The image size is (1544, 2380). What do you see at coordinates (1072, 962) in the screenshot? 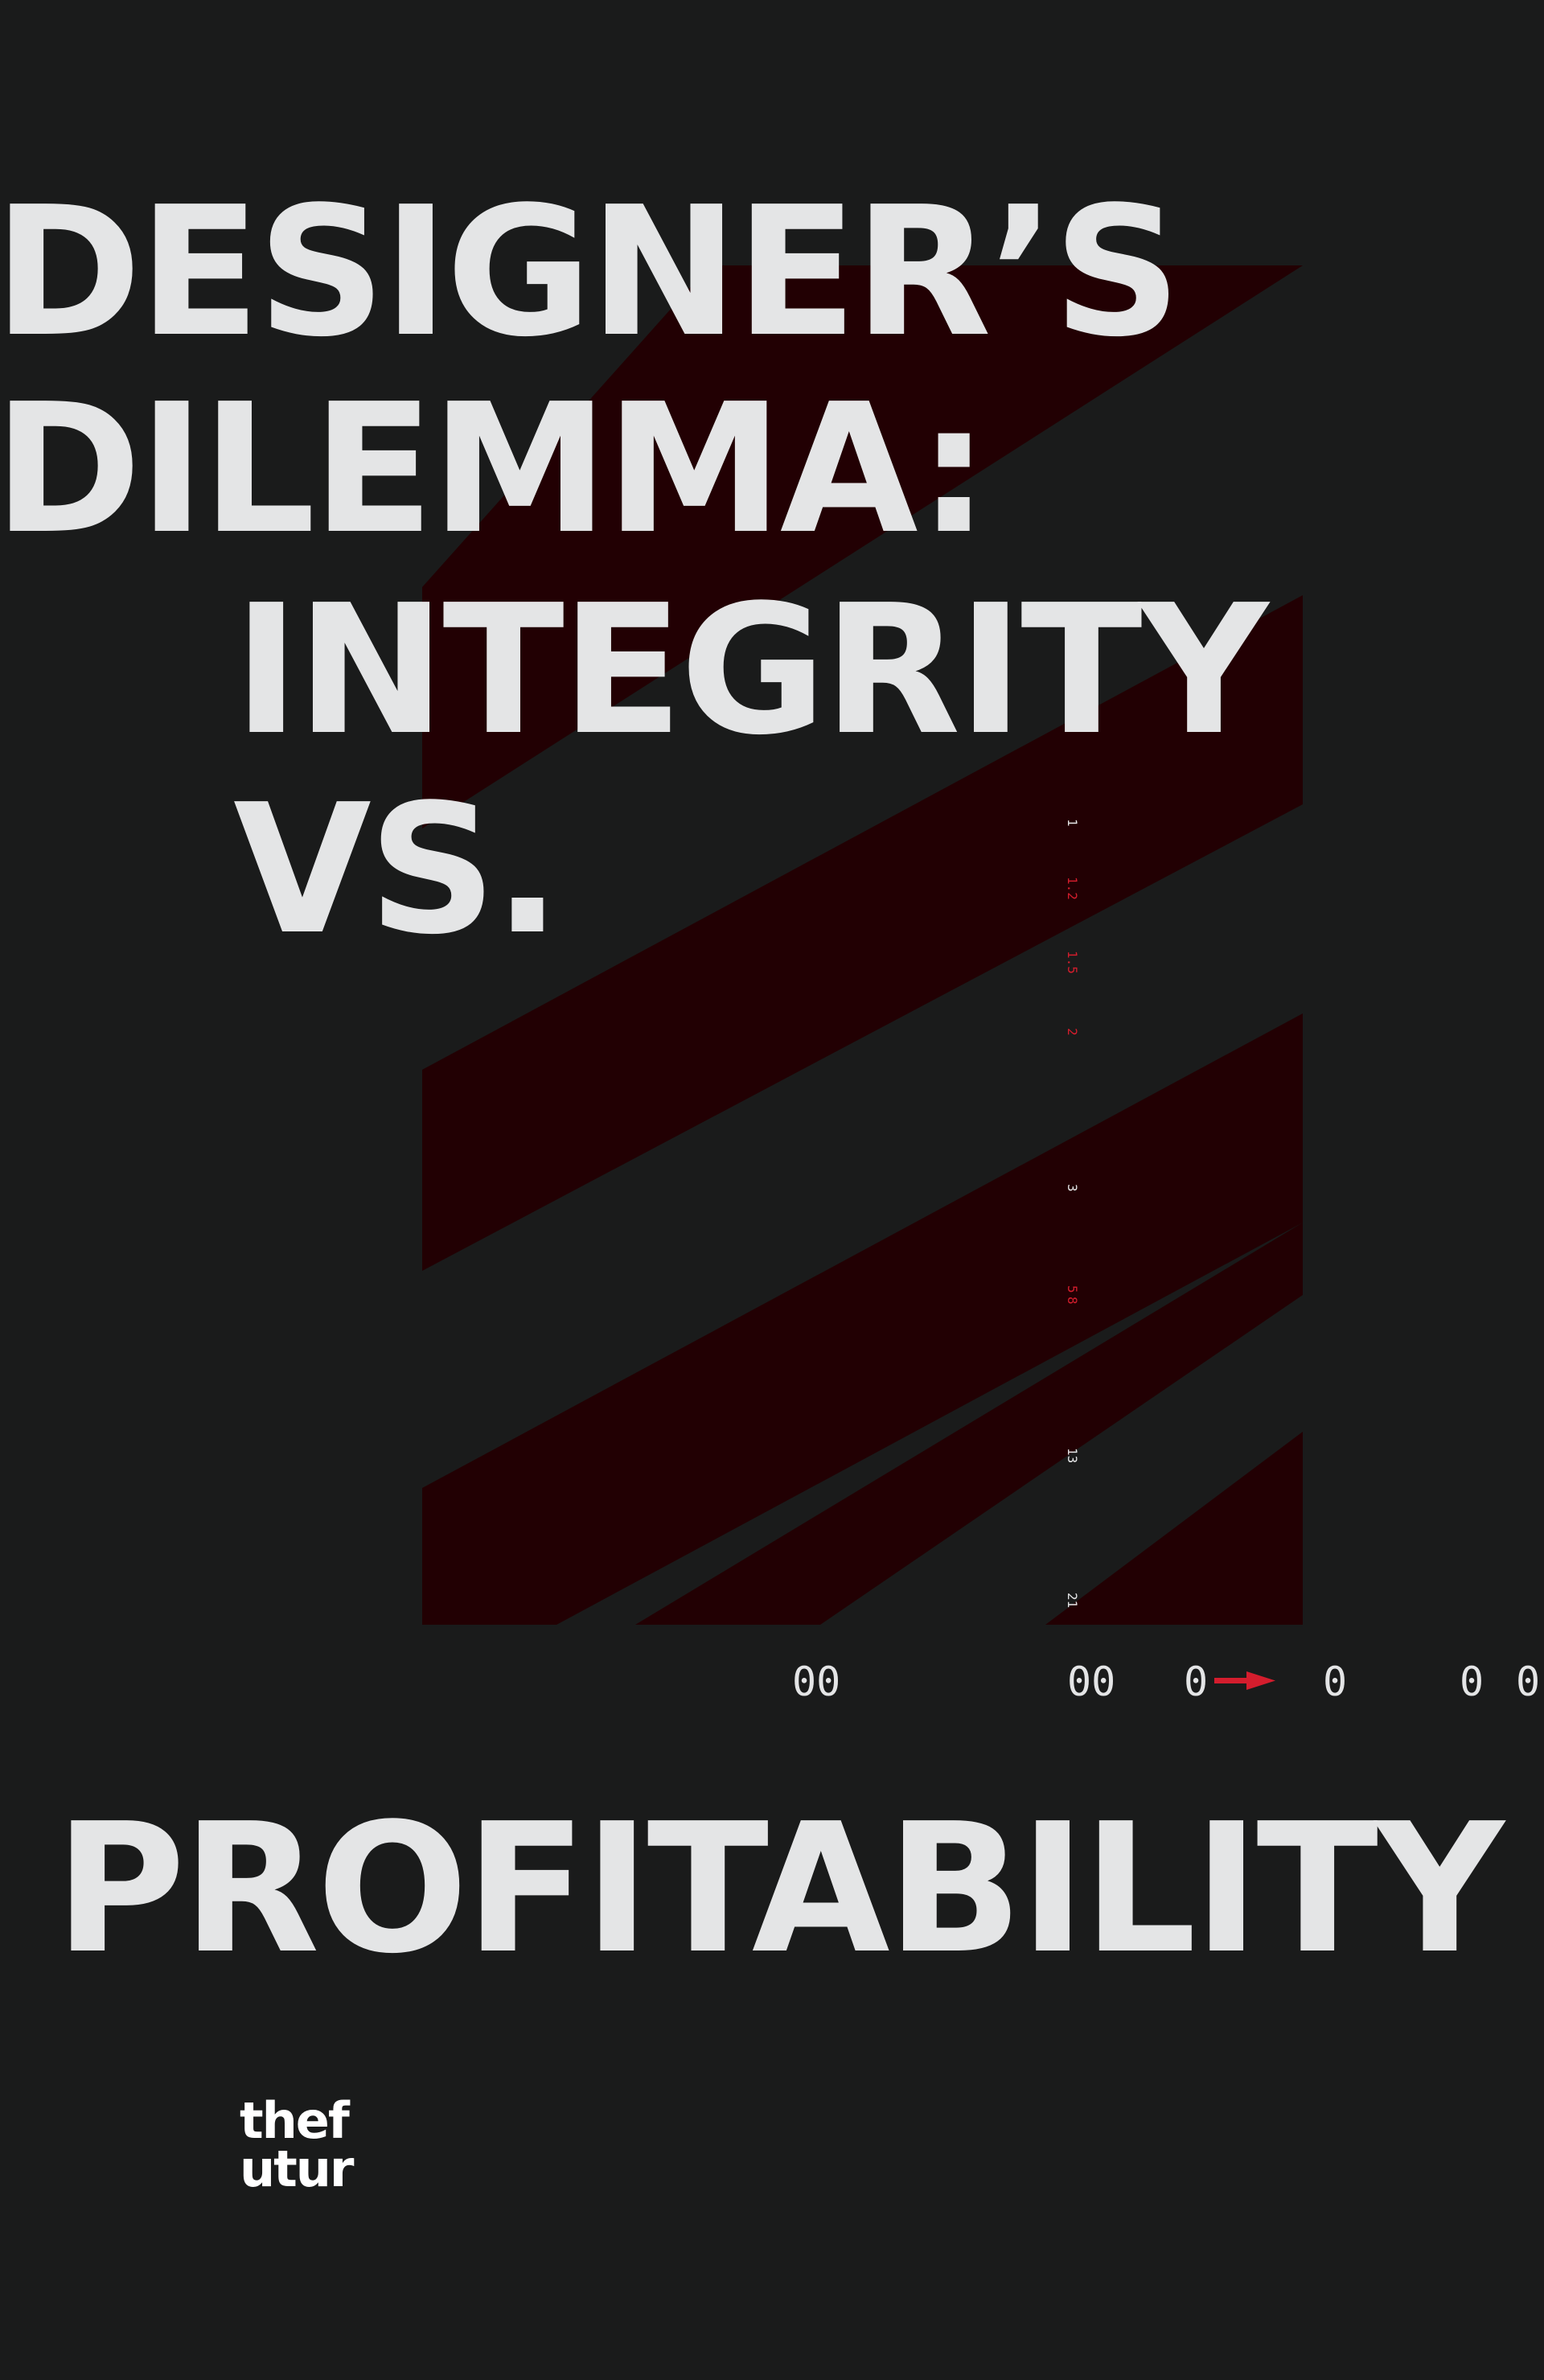
I see `scale-label: 1.5` at bounding box center [1072, 962].